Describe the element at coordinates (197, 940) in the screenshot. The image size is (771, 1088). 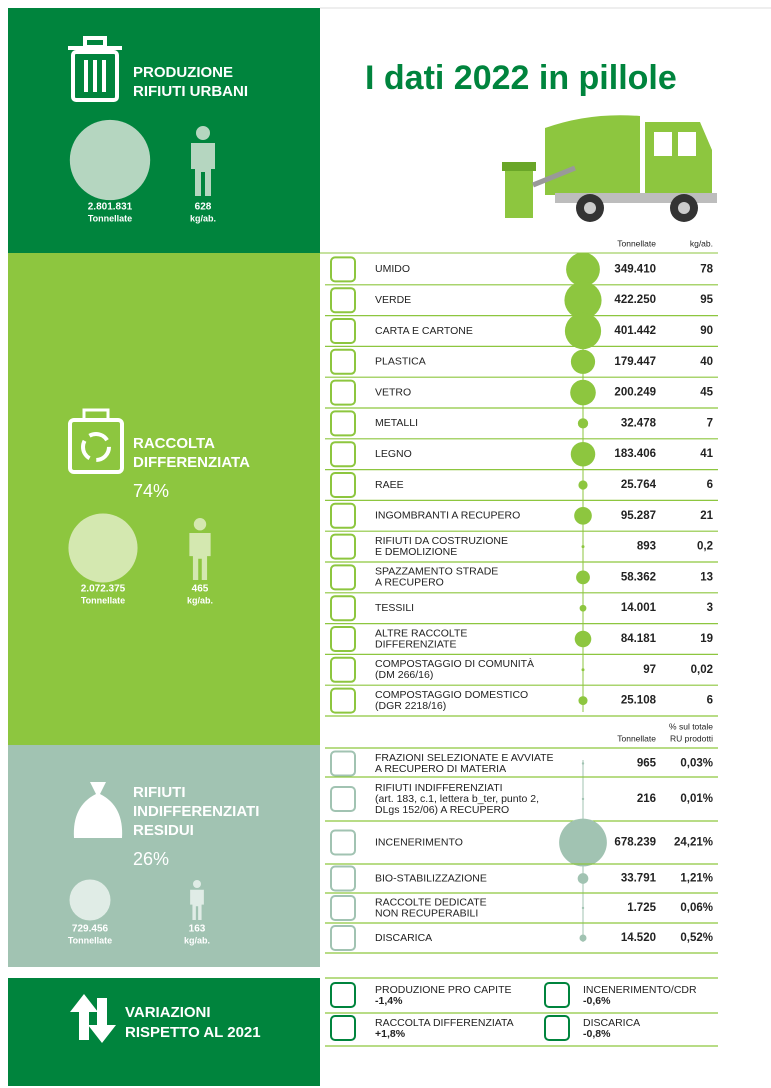
I see `per-capita-label: kg/ab.` at that location.